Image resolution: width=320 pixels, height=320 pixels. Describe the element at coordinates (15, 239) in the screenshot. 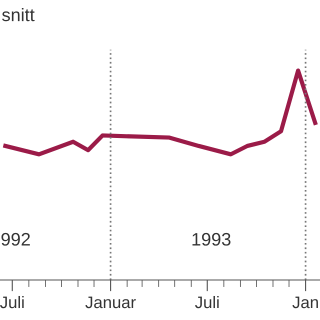

I see `annotation: 992` at that location.